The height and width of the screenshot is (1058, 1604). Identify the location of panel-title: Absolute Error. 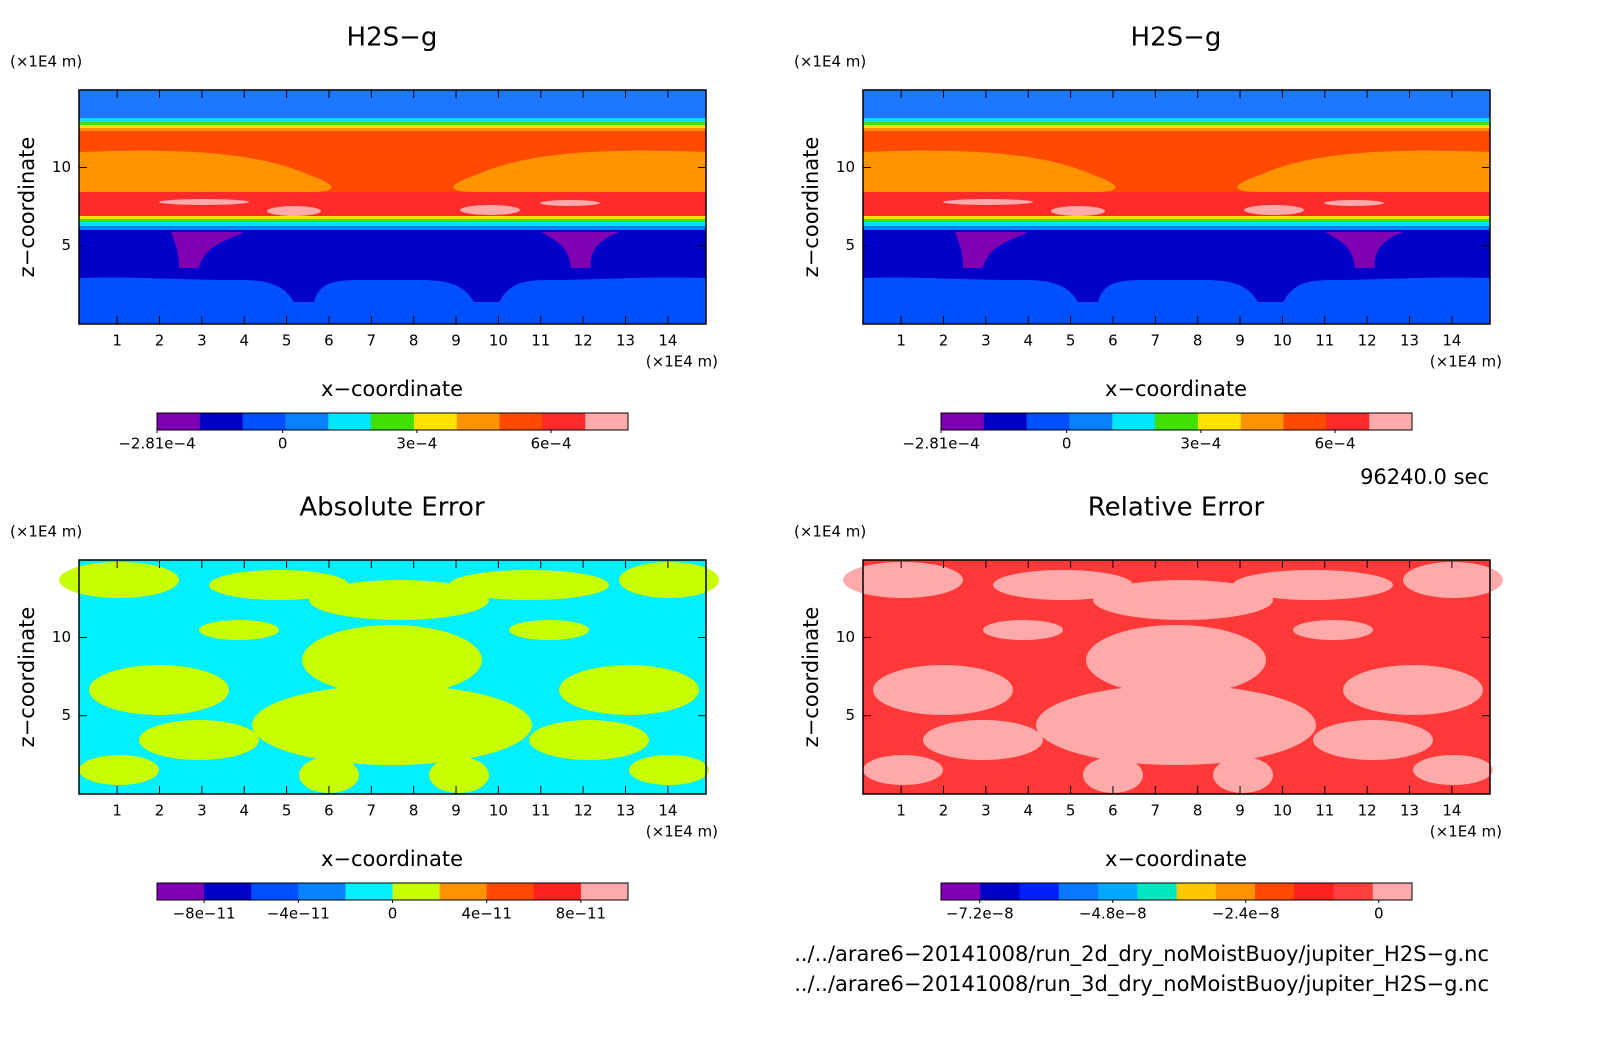
(392, 508).